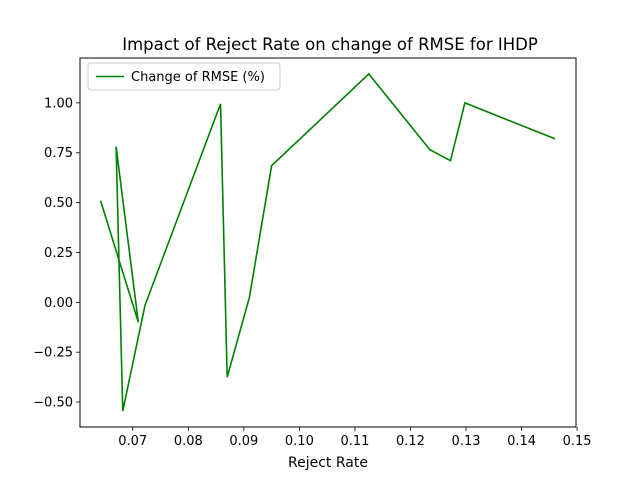 This screenshot has height=480, width=640. I want to click on x-tick-label: 0.12, so click(410, 441).